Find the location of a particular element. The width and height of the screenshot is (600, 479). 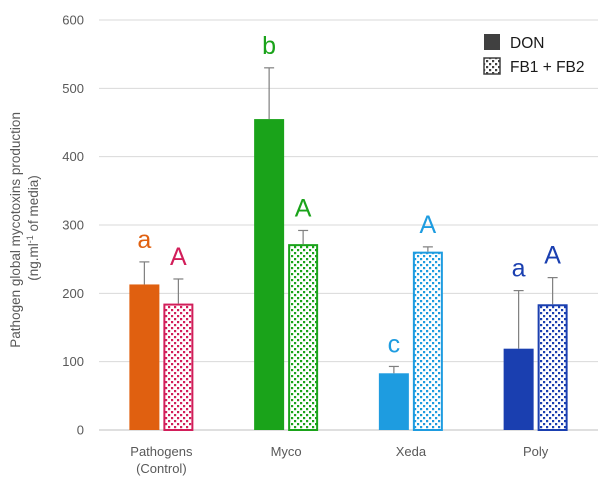

y-tick-label: 200 is located at coordinates (73, 293).